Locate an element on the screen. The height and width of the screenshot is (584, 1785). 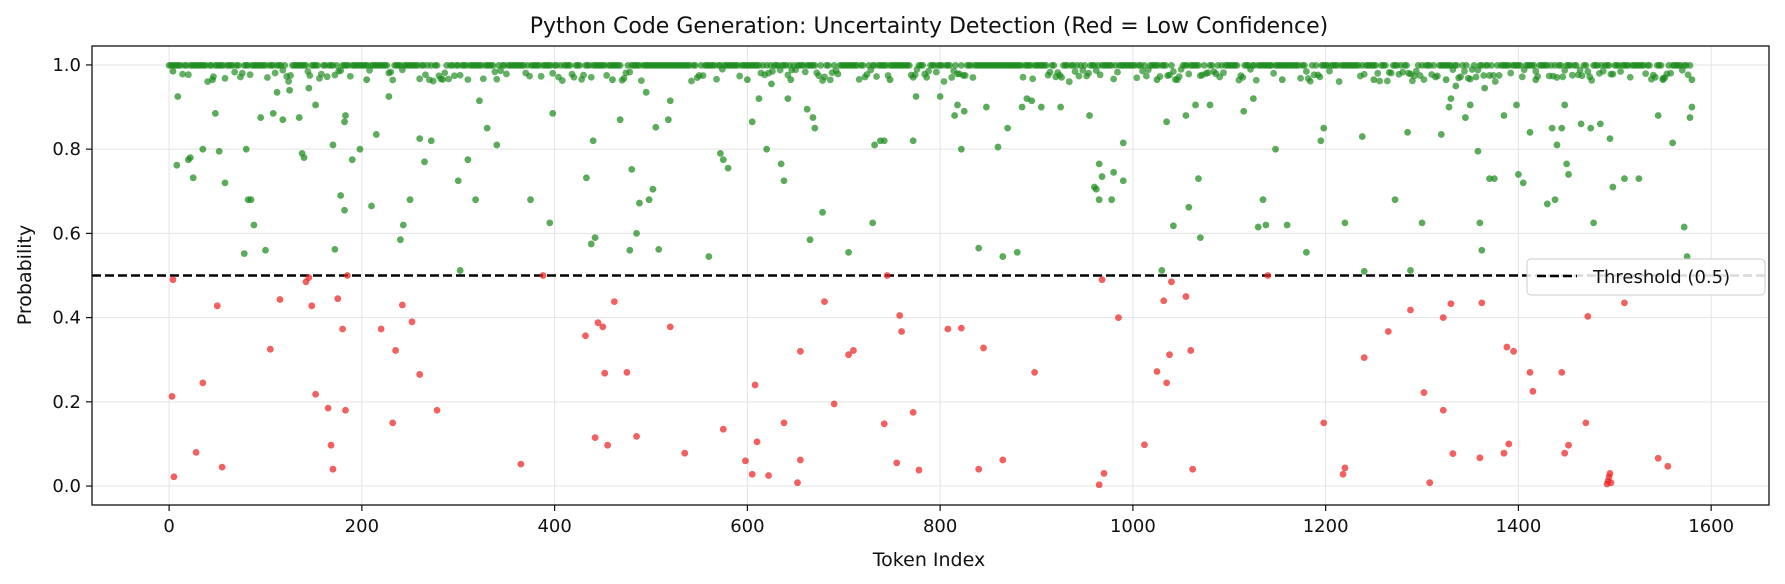
y-tick-label: 0.2 is located at coordinates (66, 402).